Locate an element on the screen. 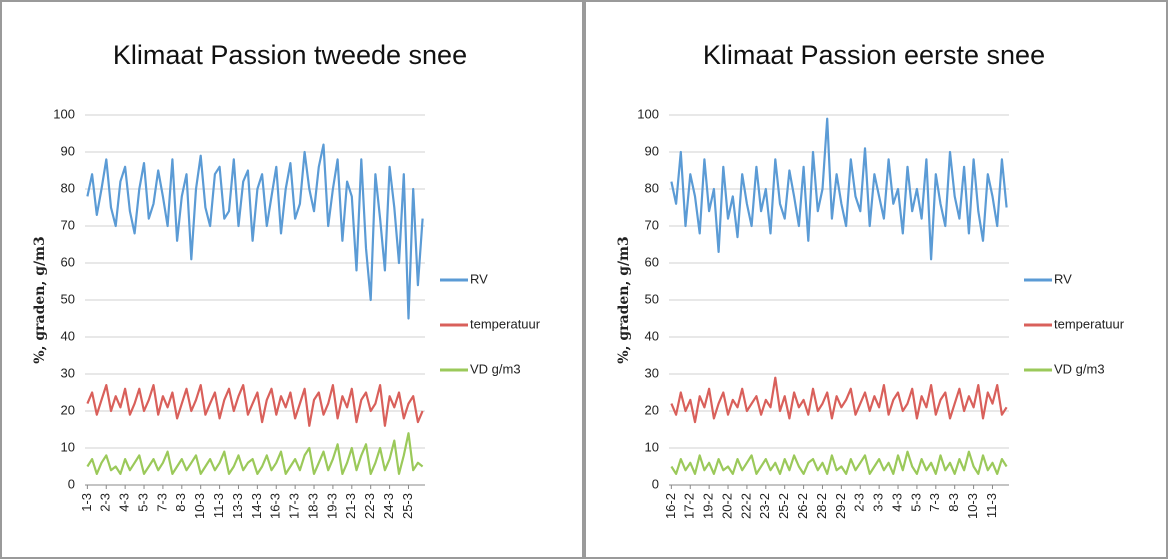 This screenshot has height=560, width=1169. x-tick-label: 25-3 is located at coordinates (407, 506).